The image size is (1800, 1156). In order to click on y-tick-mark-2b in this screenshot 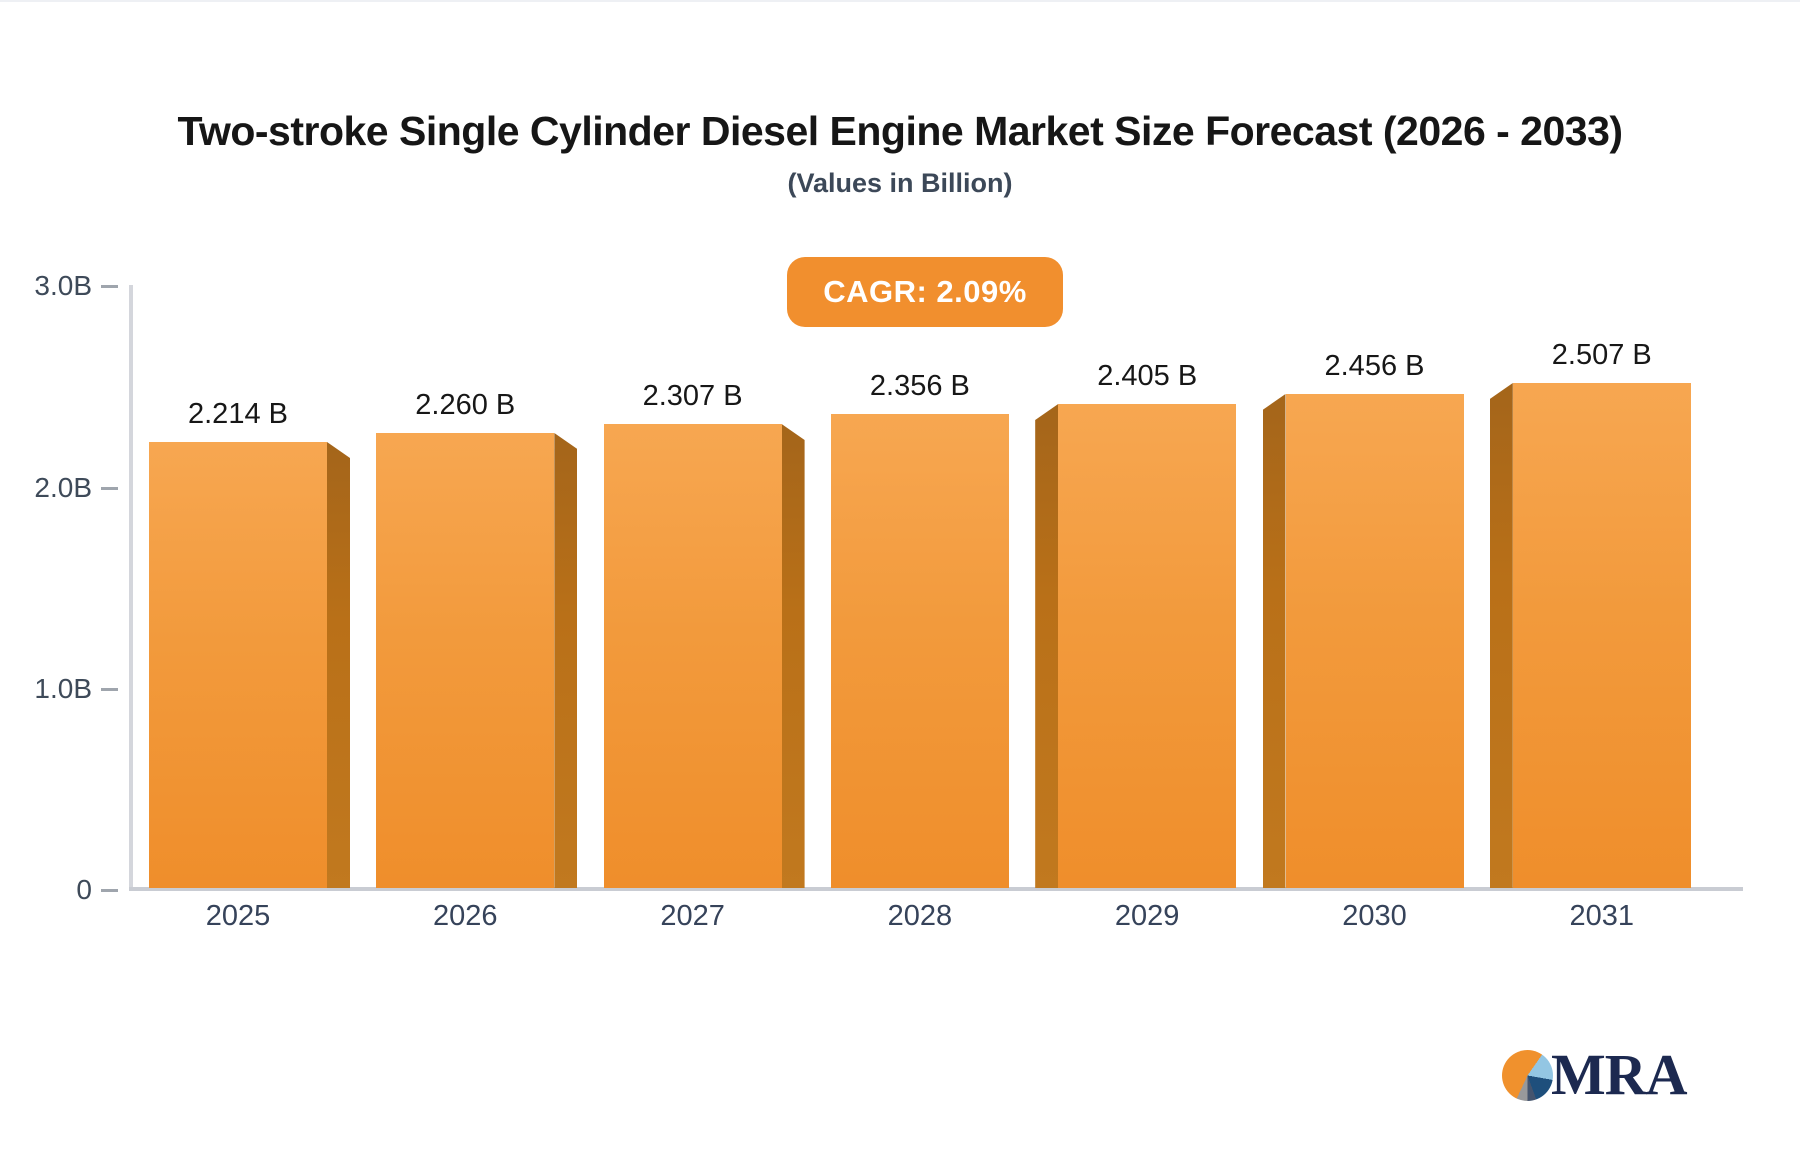, I will do `click(109, 488)`.